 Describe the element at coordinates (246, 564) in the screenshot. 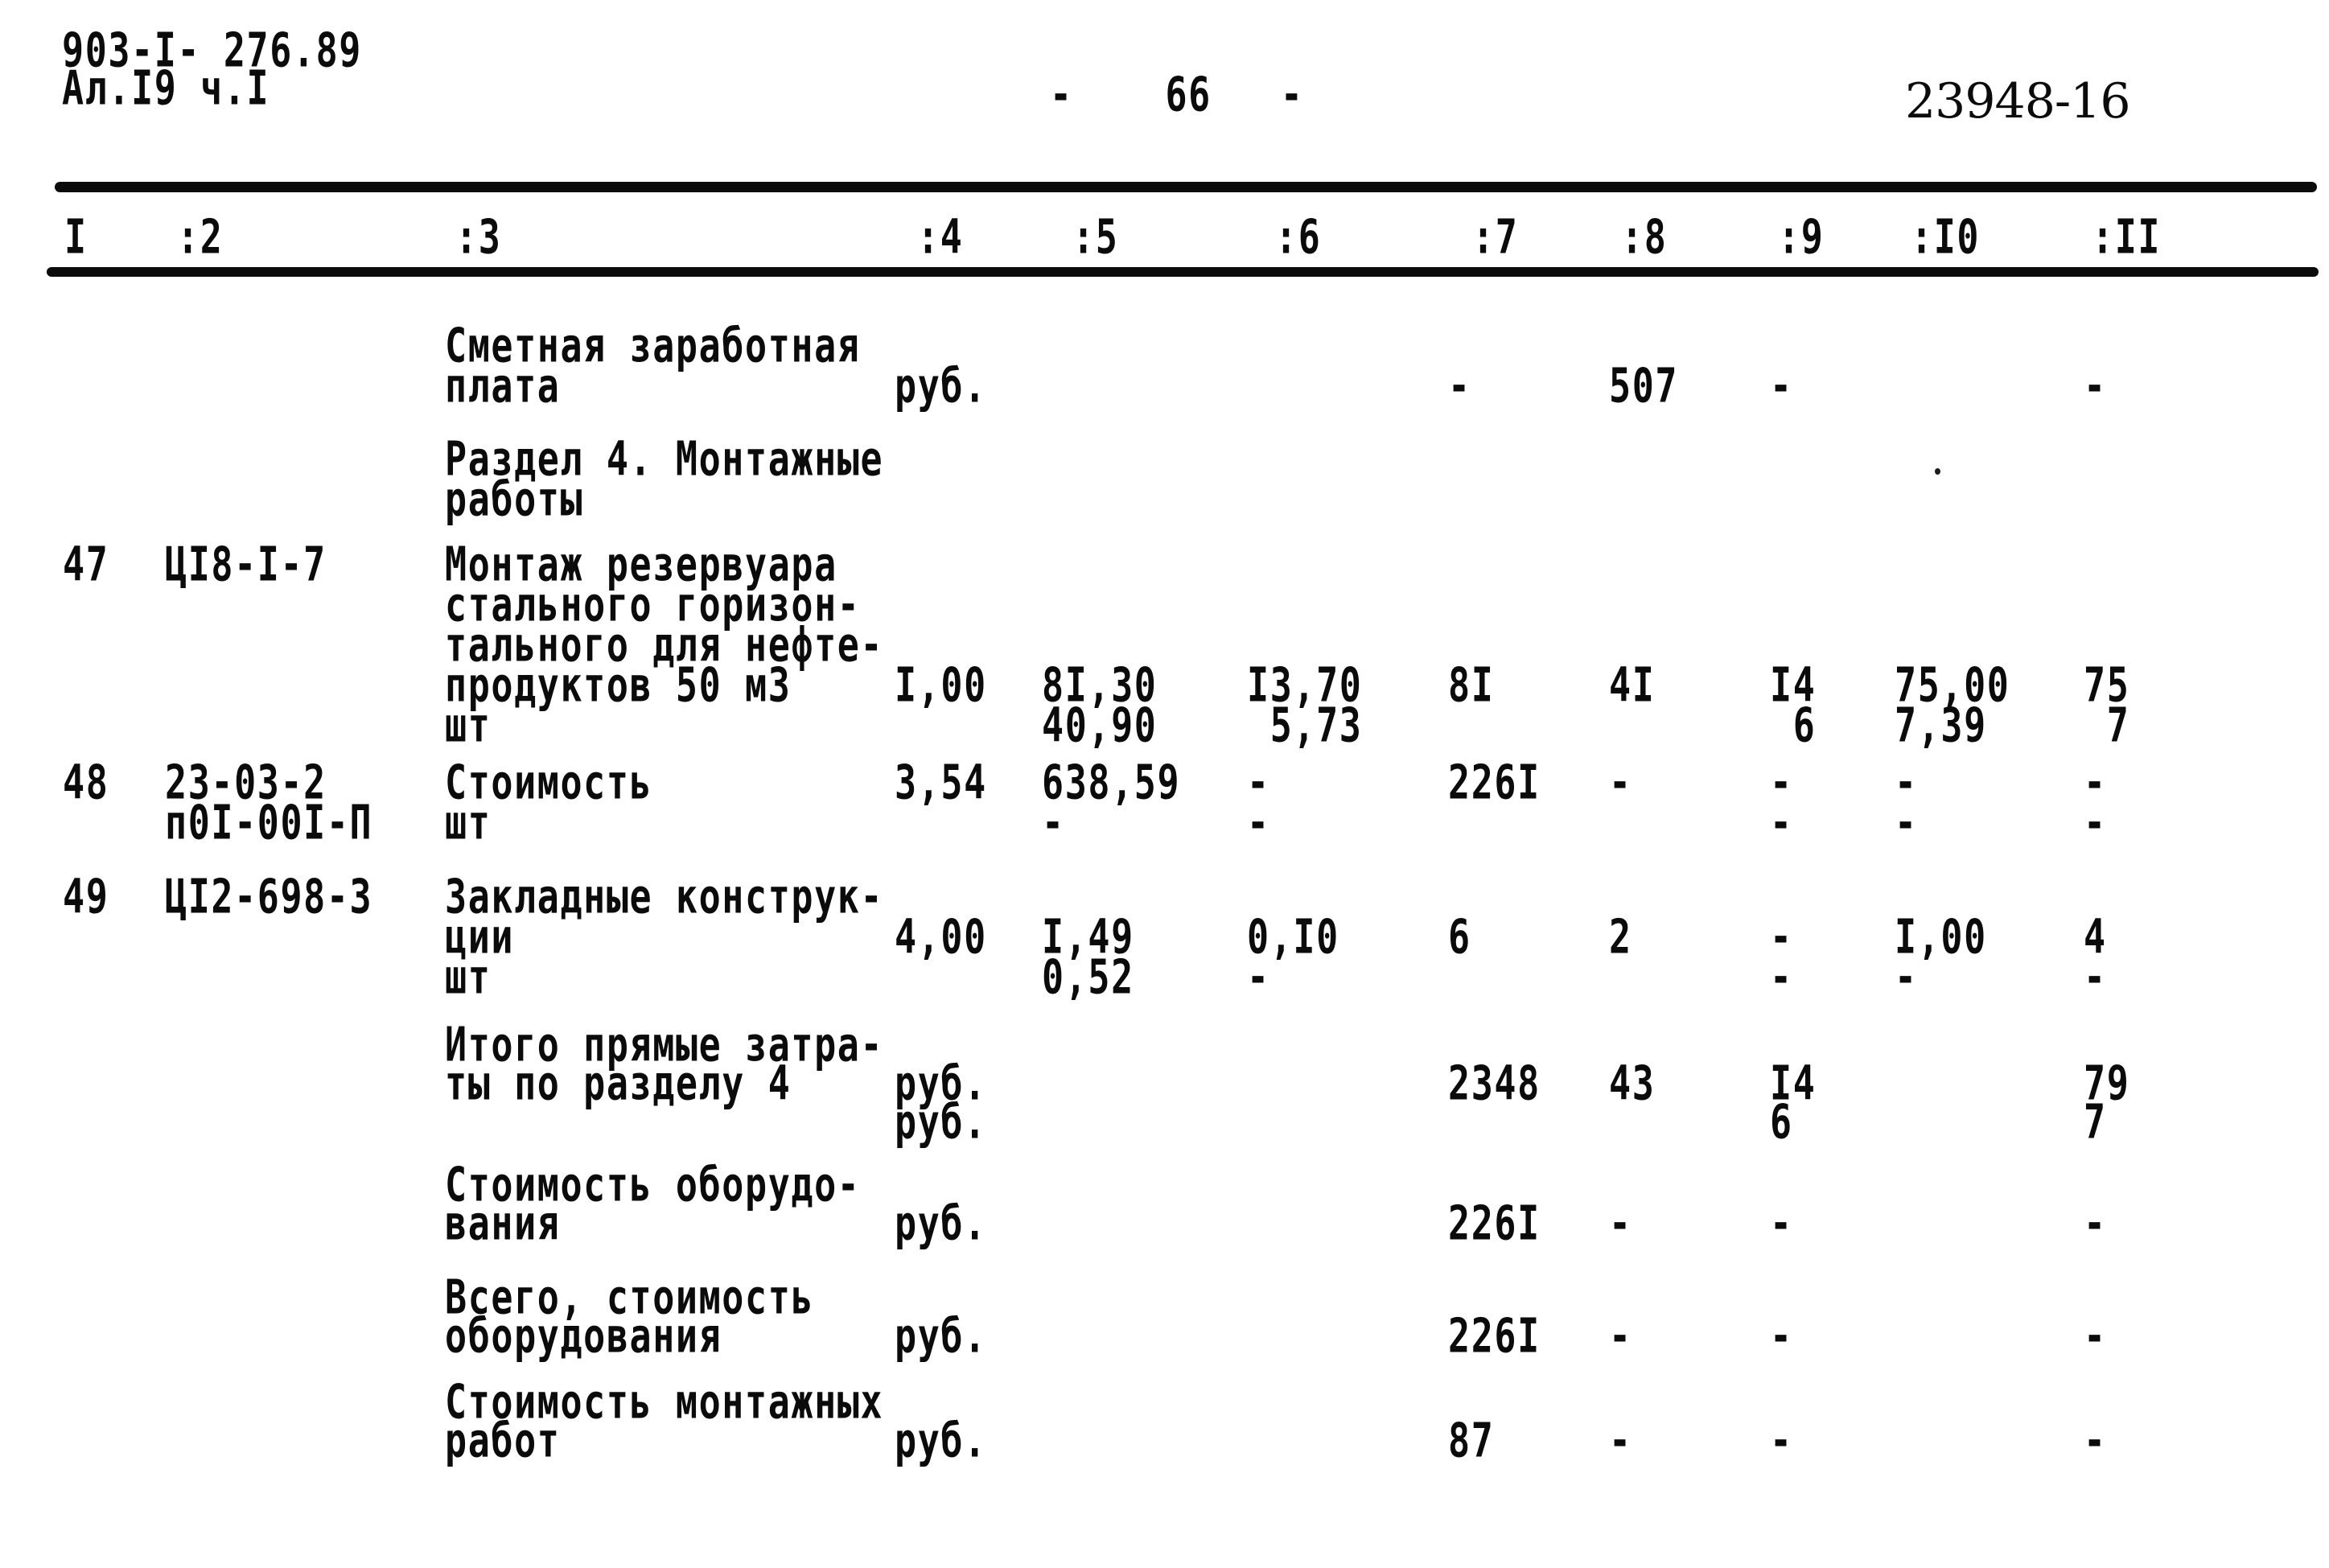

I see `table-cell: ЦI8-I-7` at that location.